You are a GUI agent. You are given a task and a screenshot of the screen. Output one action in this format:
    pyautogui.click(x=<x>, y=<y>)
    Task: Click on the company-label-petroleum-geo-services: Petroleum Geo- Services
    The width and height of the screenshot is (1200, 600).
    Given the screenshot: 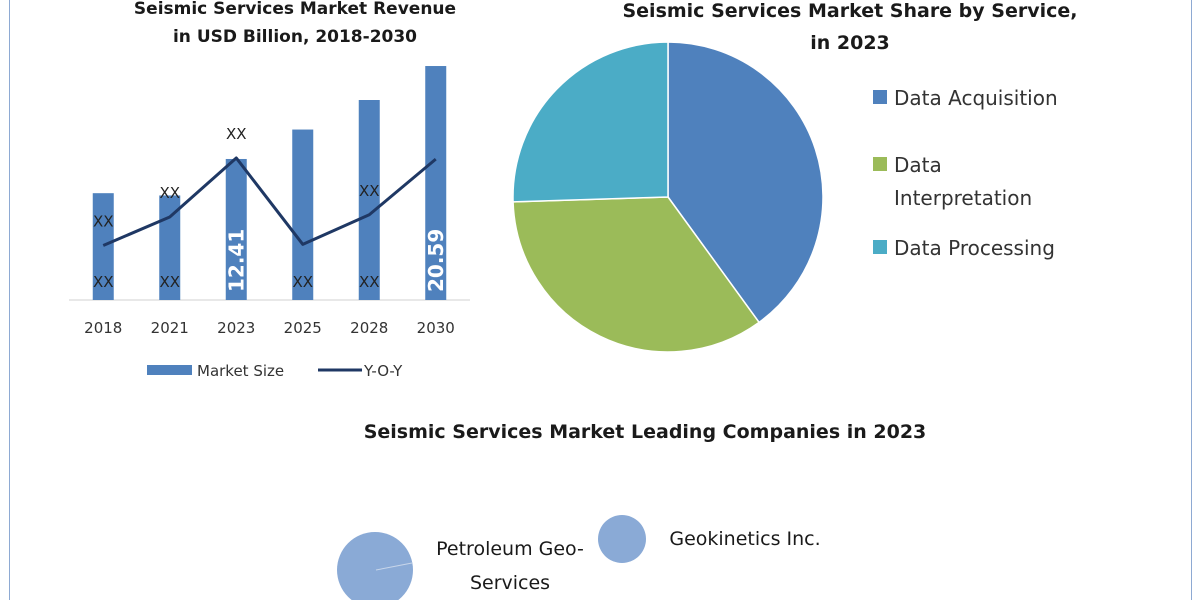 What is the action you would take?
    pyautogui.click(x=510, y=566)
    